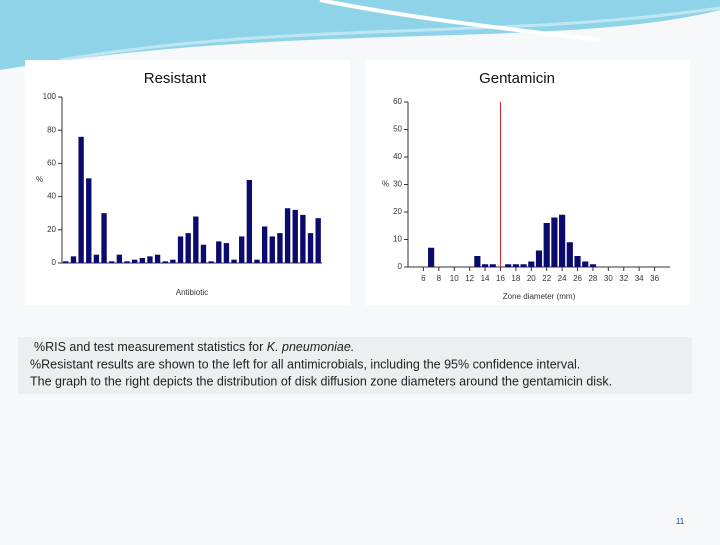 Image resolution: width=720 pixels, height=545 pixels. What do you see at coordinates (51, 129) in the screenshot?
I see `y-tick-label: 80` at bounding box center [51, 129].